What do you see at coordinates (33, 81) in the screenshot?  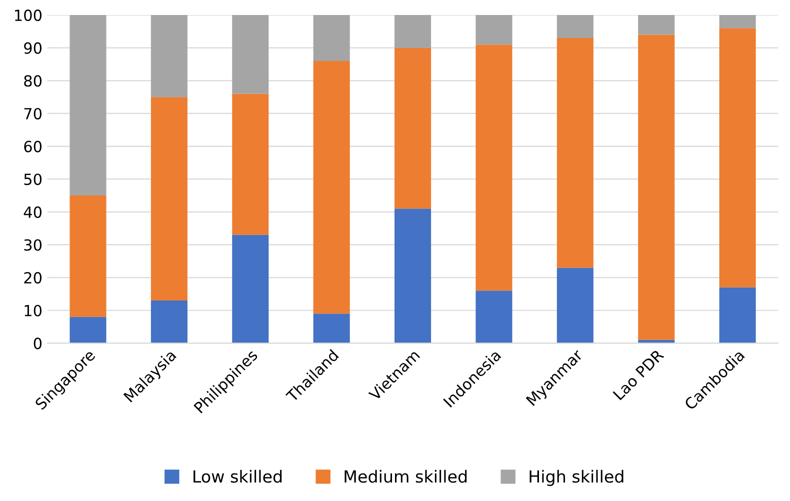 I see `y-tick-label: 80` at bounding box center [33, 81].